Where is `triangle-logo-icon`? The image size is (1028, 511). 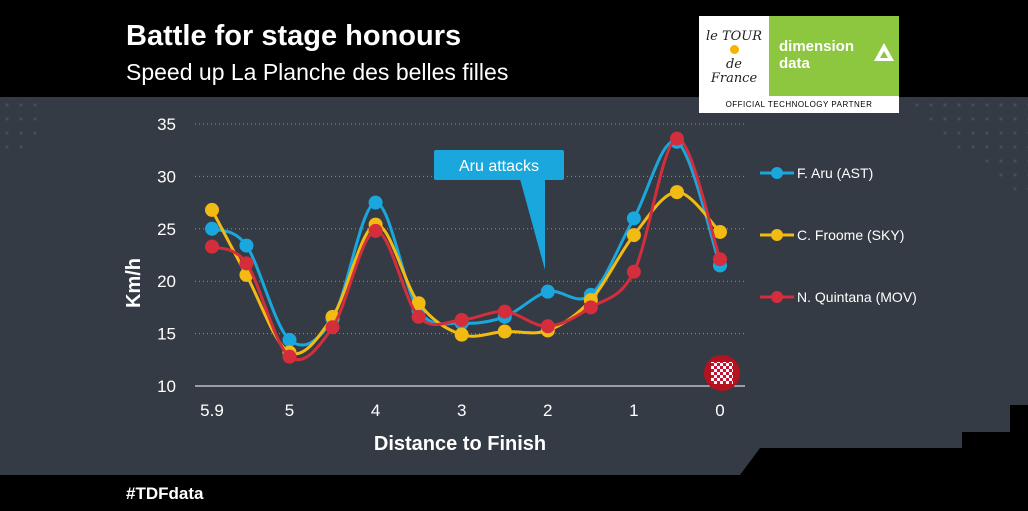 triangle-logo-icon is located at coordinates (884, 52).